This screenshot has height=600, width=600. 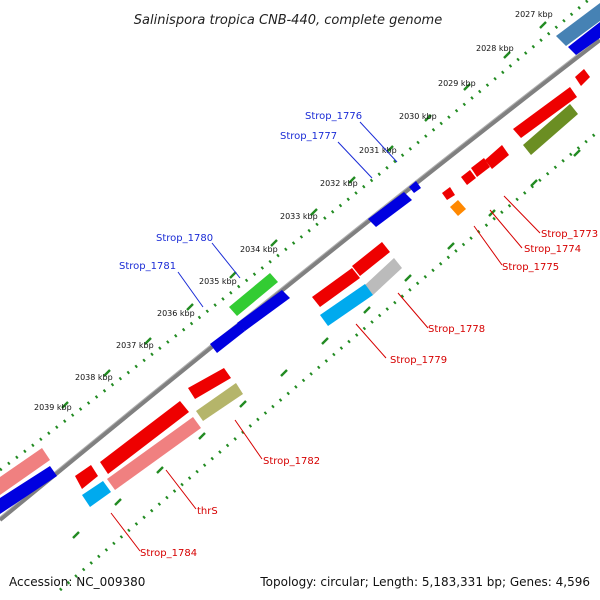 What do you see at coordinates (259, 249) in the screenshot?
I see `kbp-label: 2034 kbp` at bounding box center [259, 249].